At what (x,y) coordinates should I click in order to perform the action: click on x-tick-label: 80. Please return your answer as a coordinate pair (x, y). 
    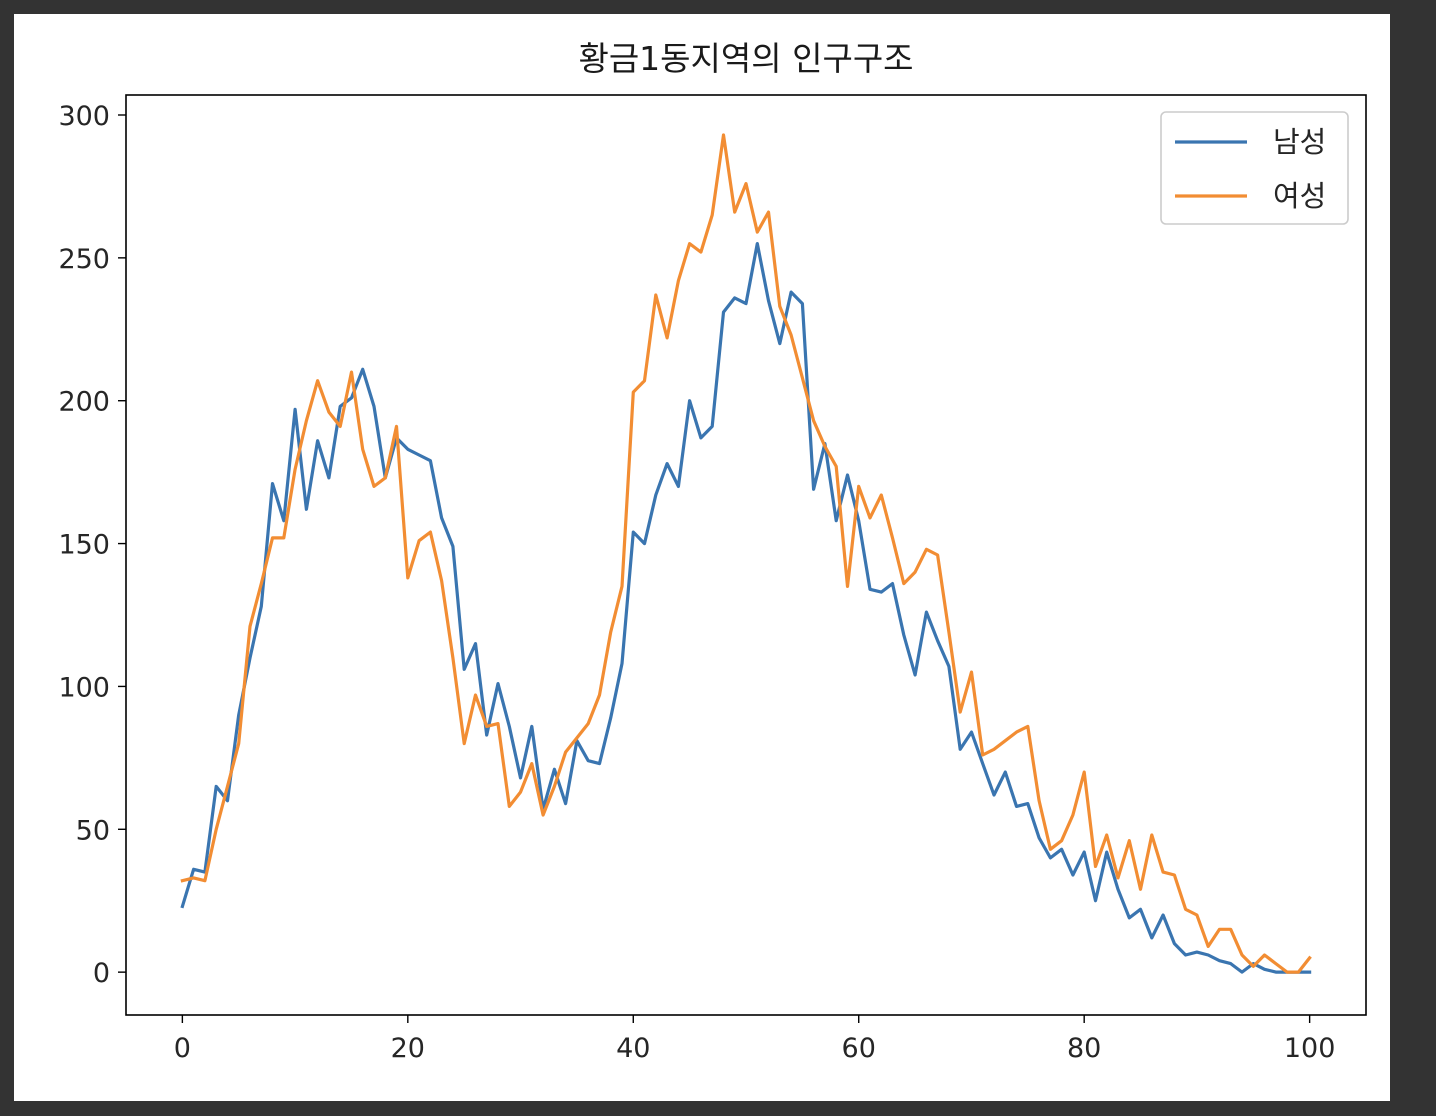
    Looking at the image, I should click on (1084, 1048).